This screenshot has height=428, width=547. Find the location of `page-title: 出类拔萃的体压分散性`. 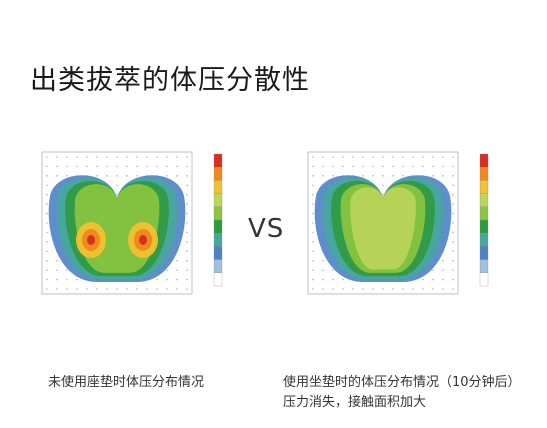

page-title: 出类拔萃的体压分散性 is located at coordinates (170, 80).